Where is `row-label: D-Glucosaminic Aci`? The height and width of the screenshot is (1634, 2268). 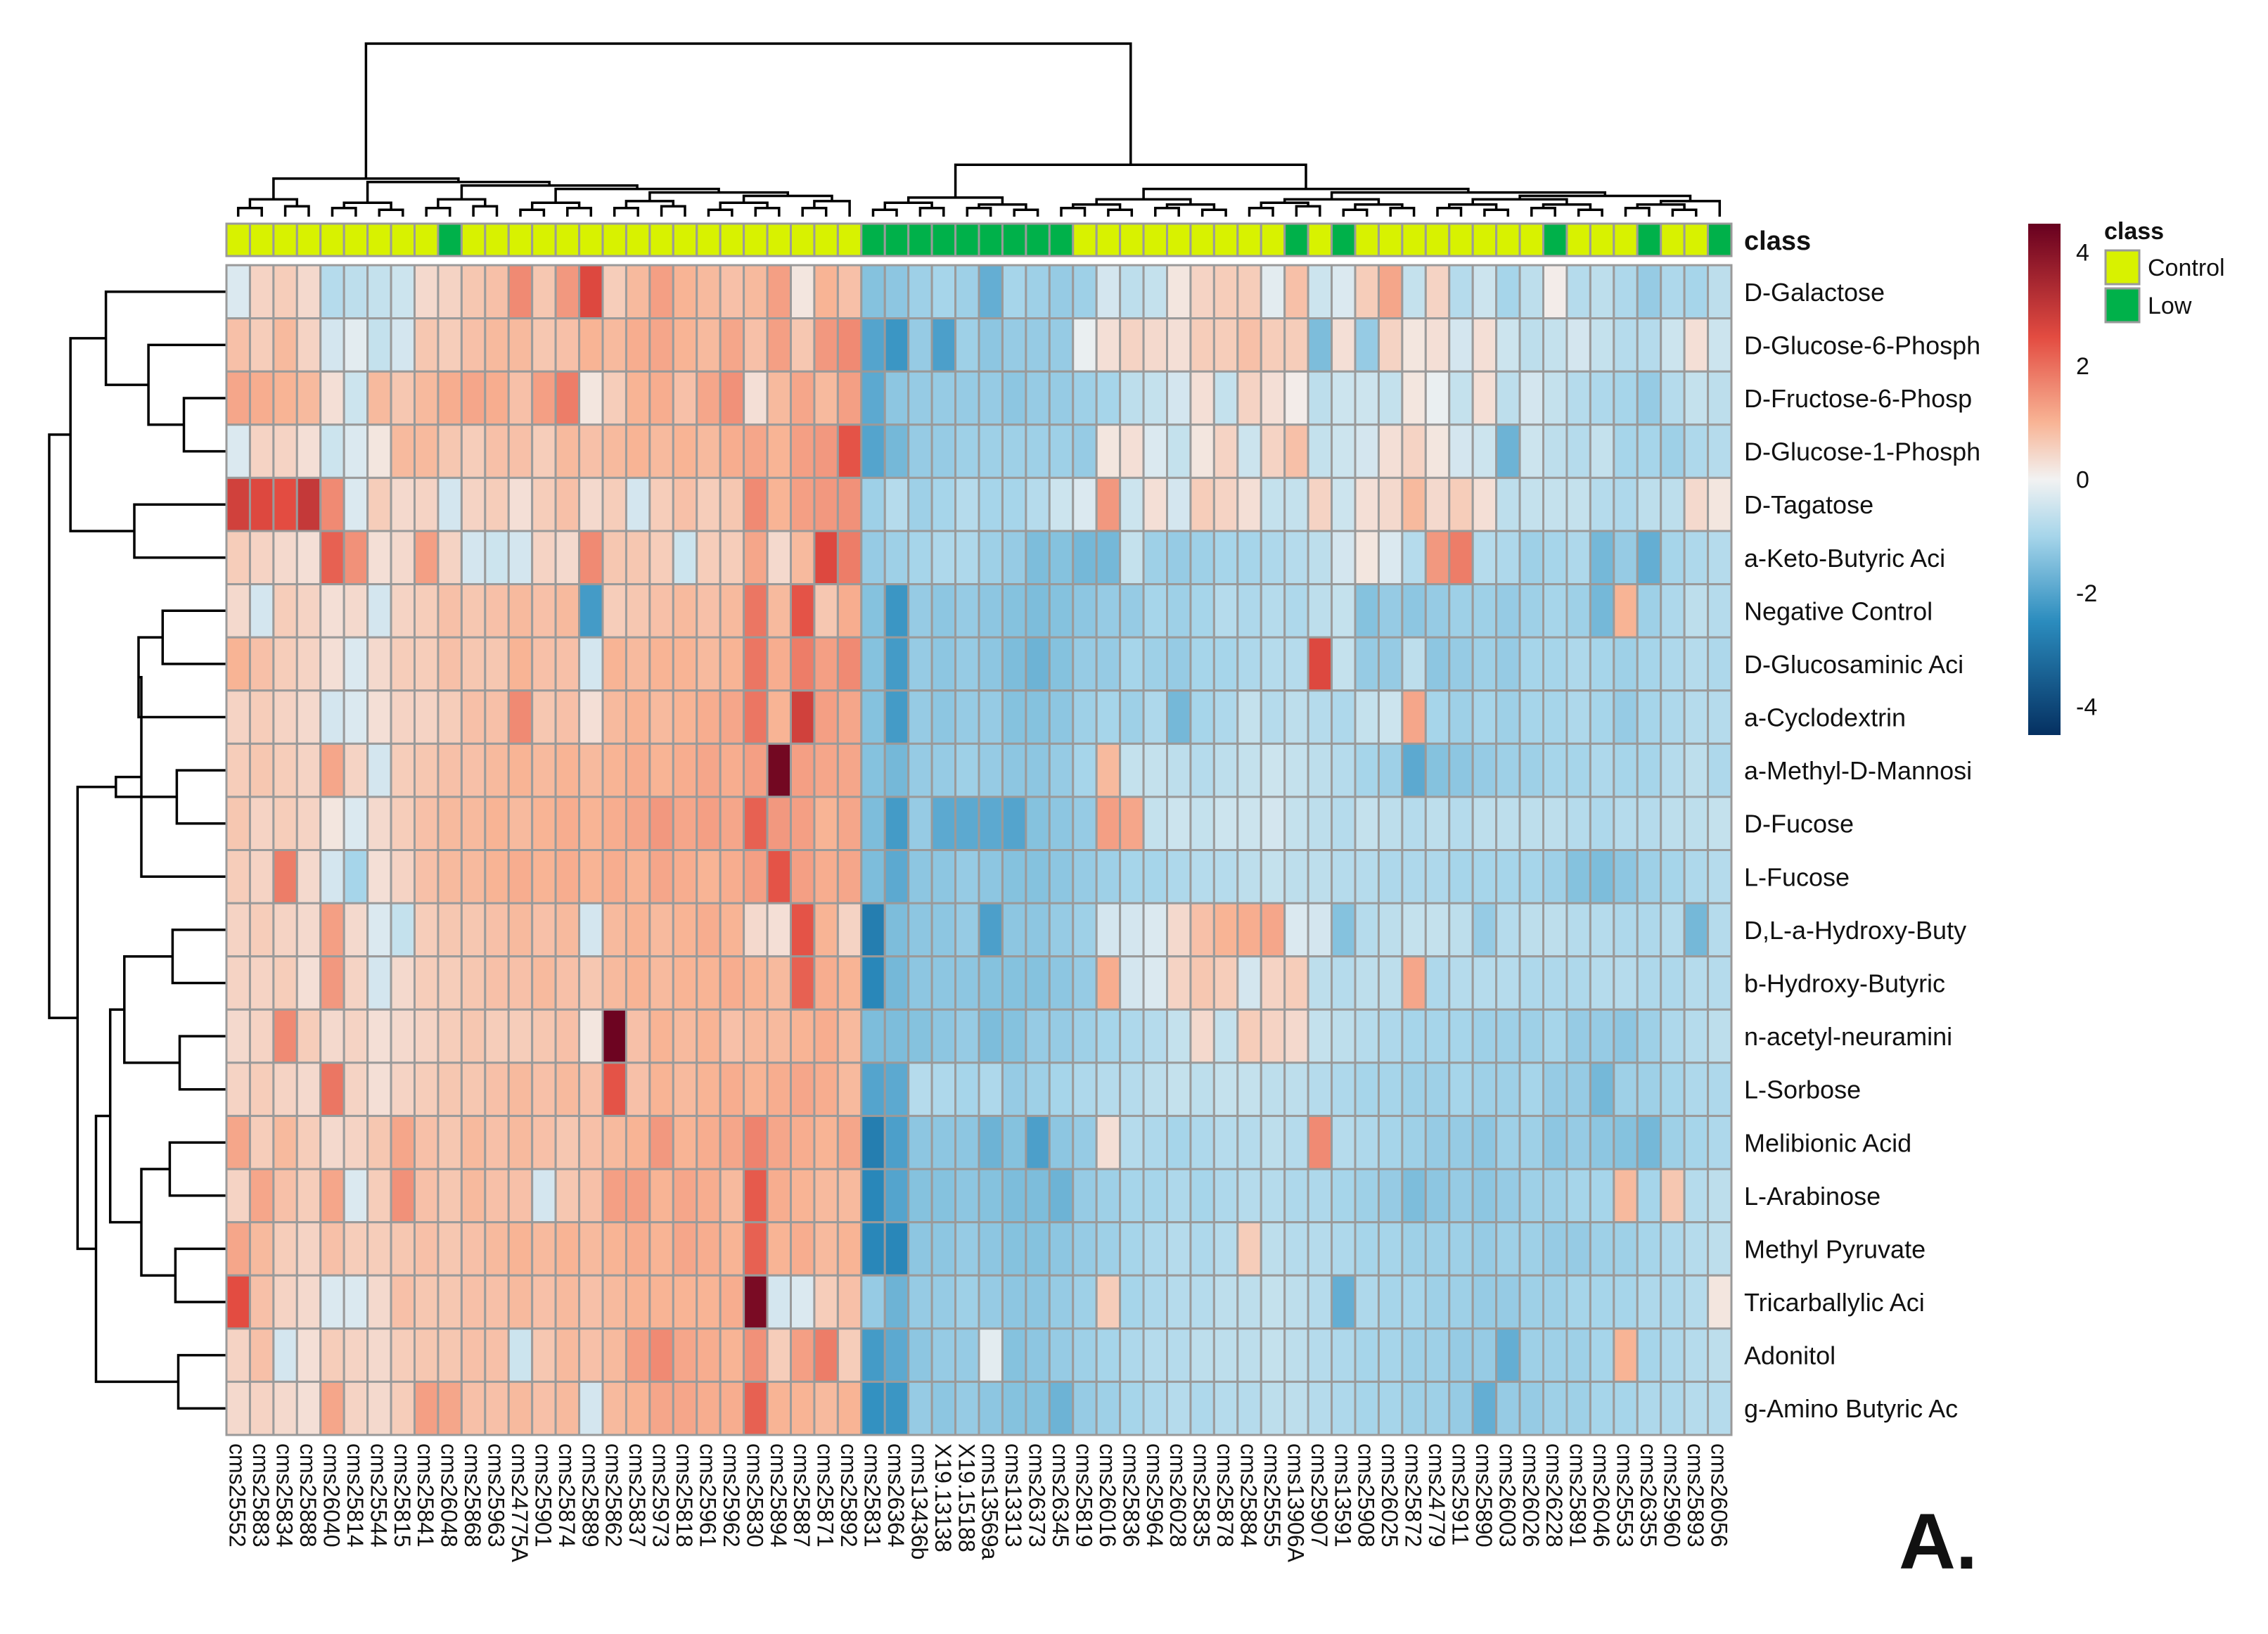 row-label: D-Glucosaminic Aci is located at coordinates (1853, 664).